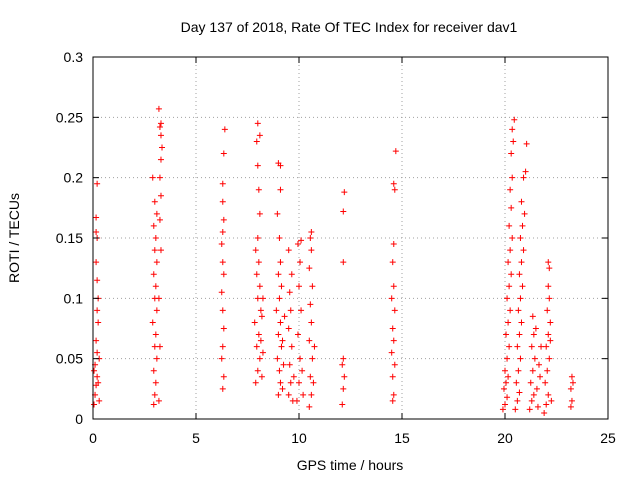 This screenshot has height=480, width=640. Describe the element at coordinates (69, 117) in the screenshot. I see `y-tick-label: 0.25` at that location.